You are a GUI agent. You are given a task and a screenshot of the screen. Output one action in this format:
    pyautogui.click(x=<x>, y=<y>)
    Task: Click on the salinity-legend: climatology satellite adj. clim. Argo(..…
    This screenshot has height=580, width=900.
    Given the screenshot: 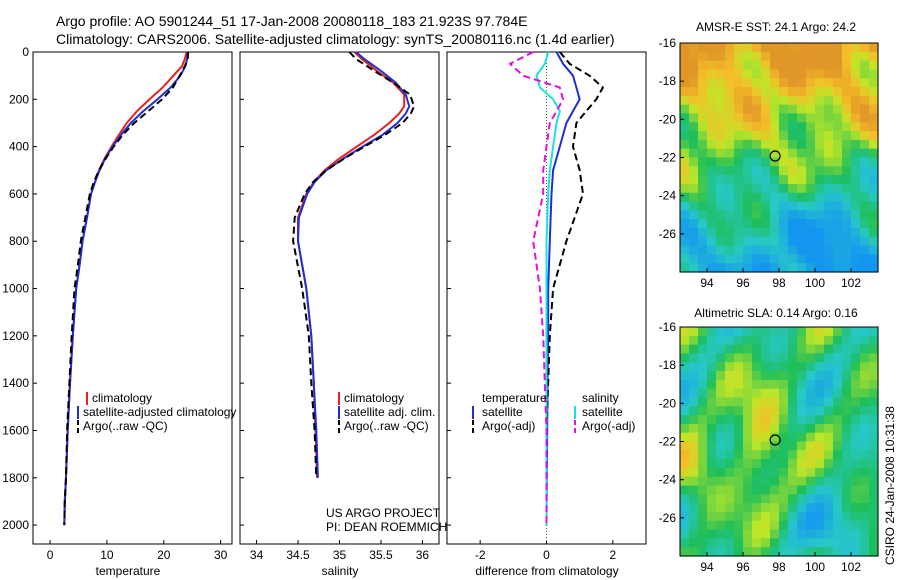 What is the action you would take?
    pyautogui.click(x=386, y=462)
    